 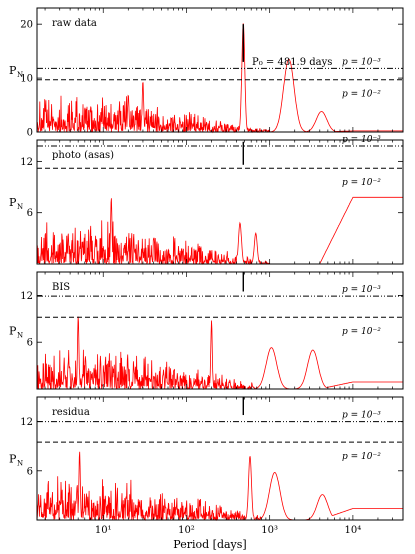 What do you see at coordinates (26, 25) in the screenshot?
I see `y-tick-label: 20` at bounding box center [26, 25].